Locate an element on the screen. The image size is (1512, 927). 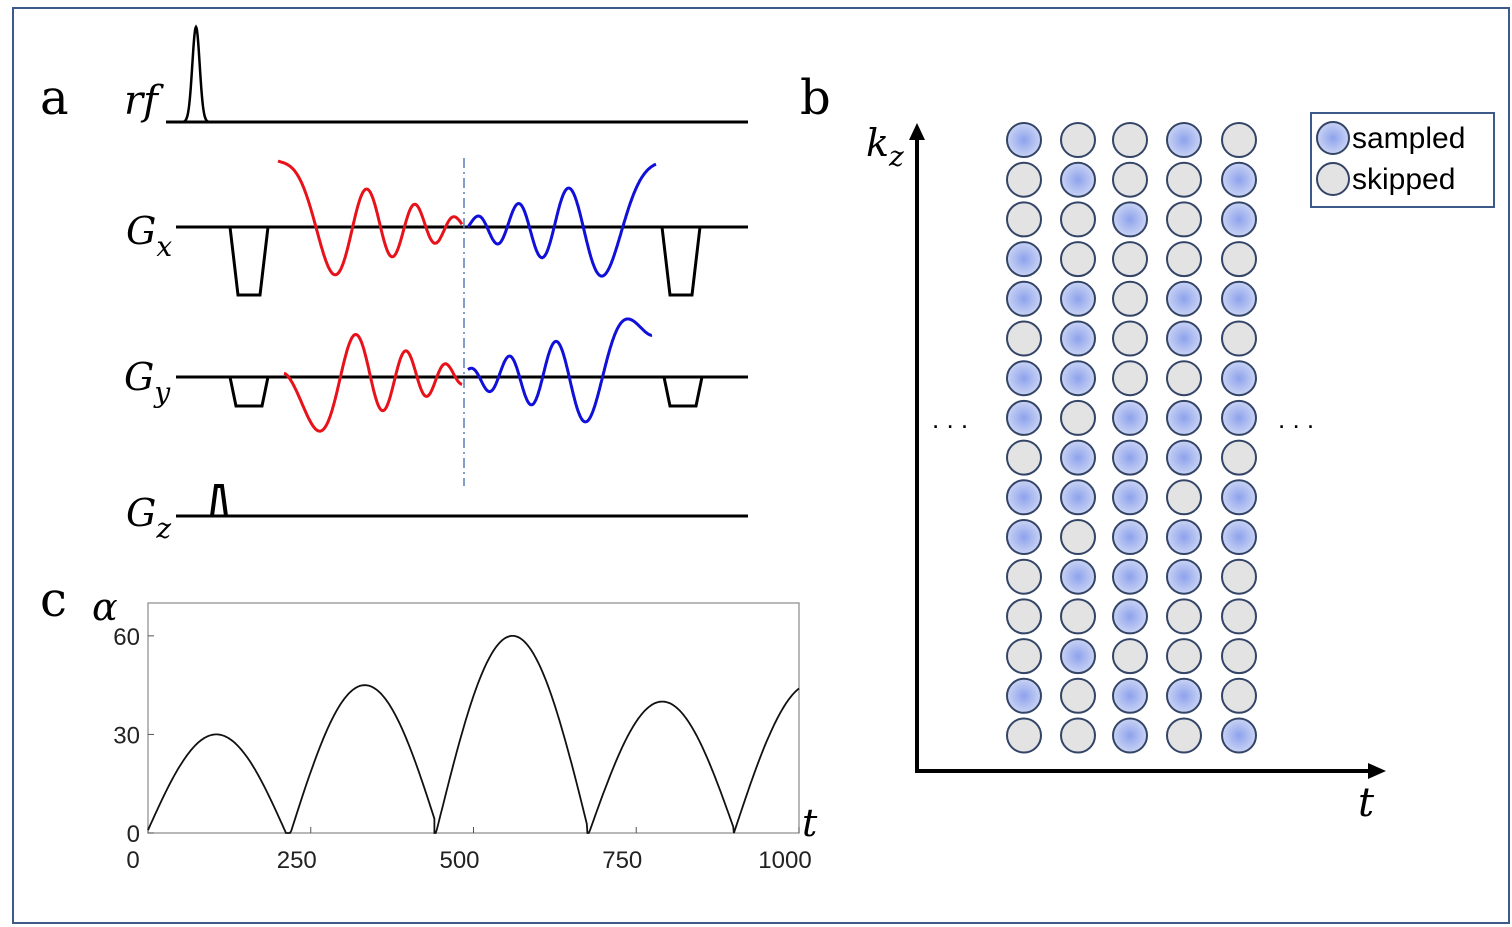
gz-label-sub: z is located at coordinates (163, 528).